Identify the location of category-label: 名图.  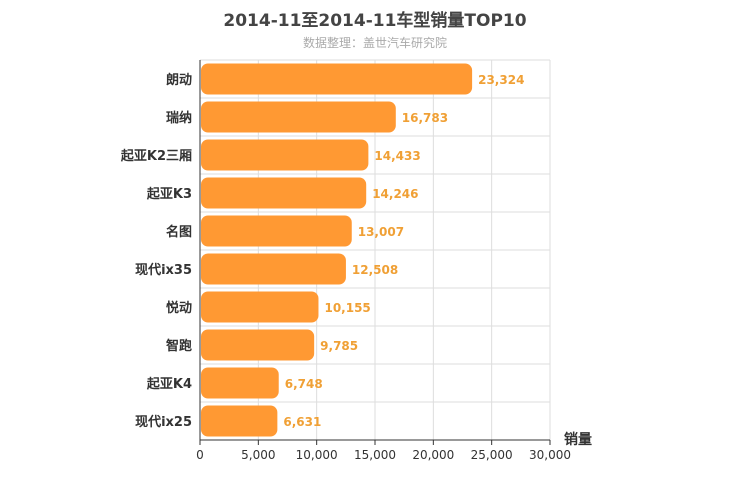
(179, 232).